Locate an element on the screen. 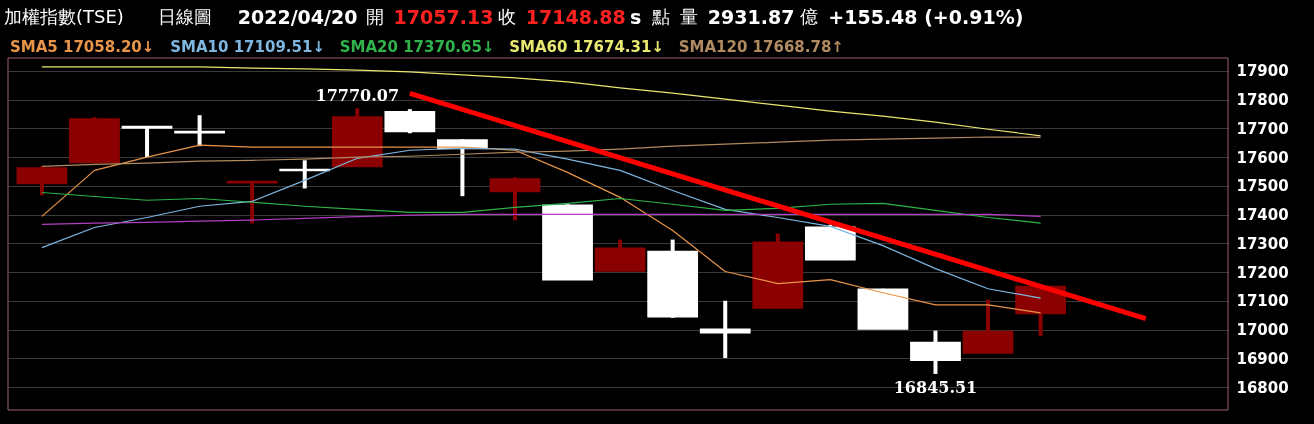 This screenshot has width=1314, height=424. text: SMA10 17109.51↓ is located at coordinates (247, 47).